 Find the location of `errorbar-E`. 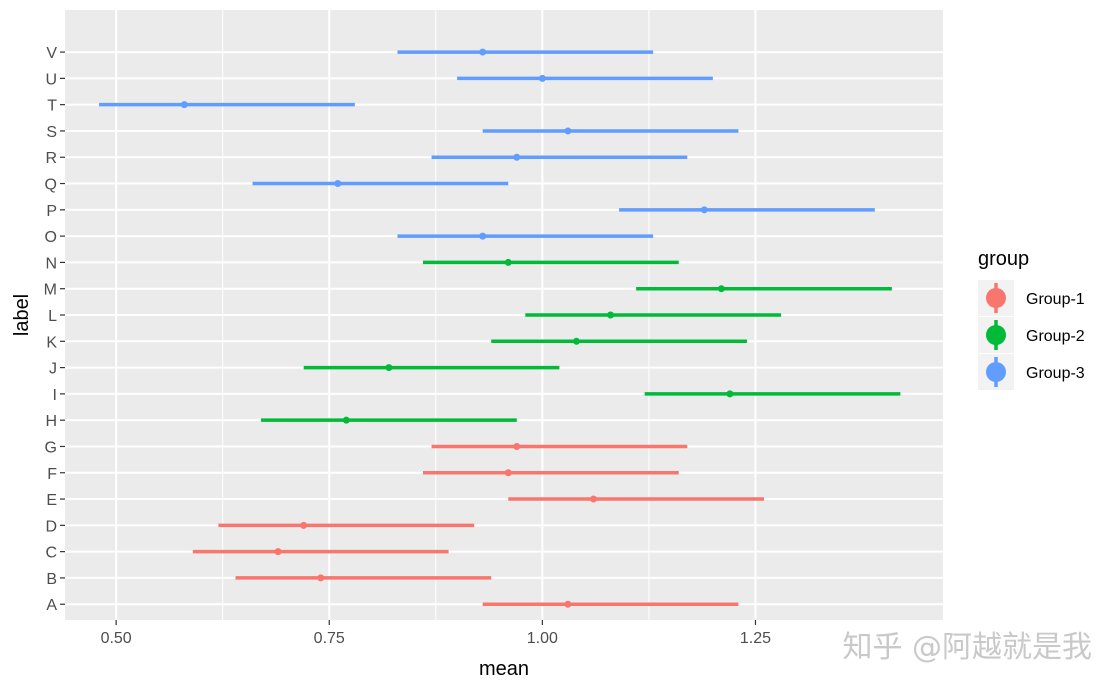

errorbar-E is located at coordinates (636, 499).